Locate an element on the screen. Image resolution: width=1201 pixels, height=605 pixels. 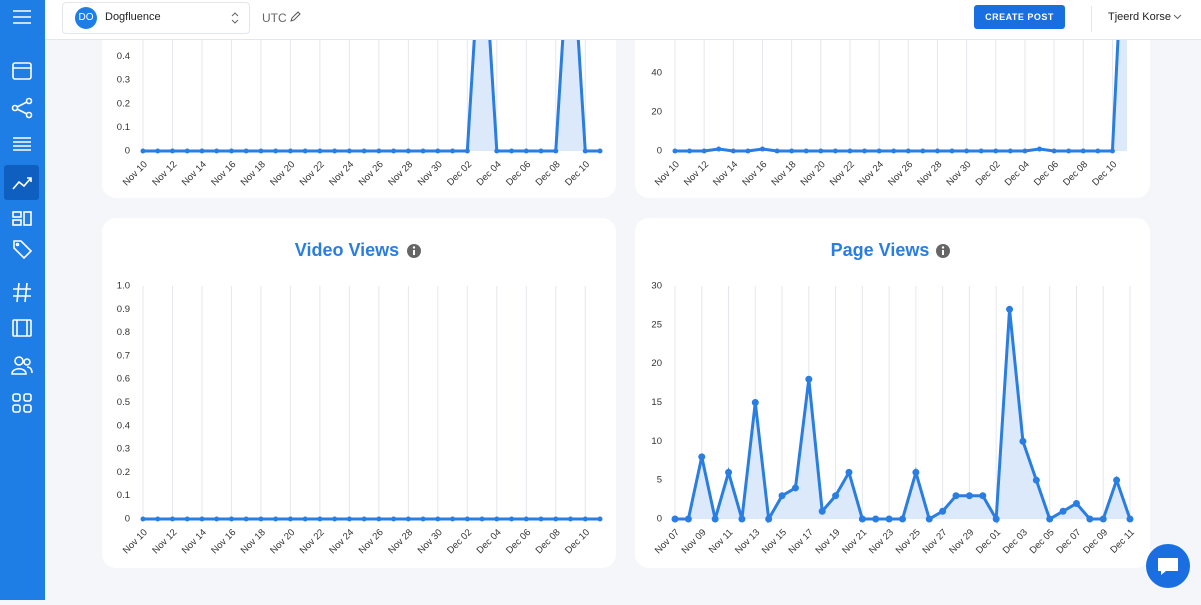
y-tick-label: 0.6 is located at coordinates (123, 379).